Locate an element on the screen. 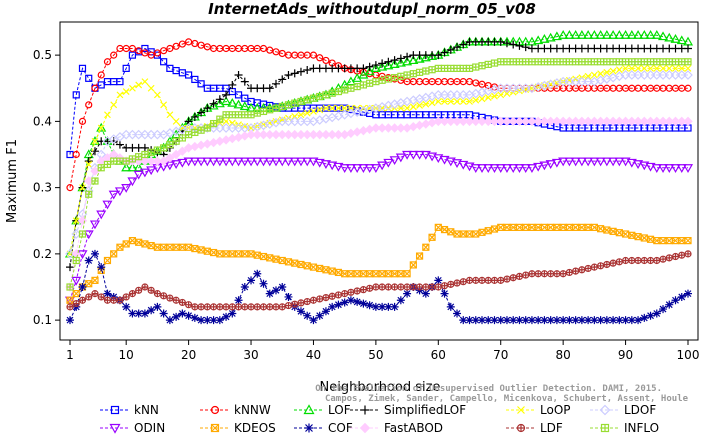 The width and height of the screenshot is (702, 434). y-tick-label: 0.1 is located at coordinates (42, 320).